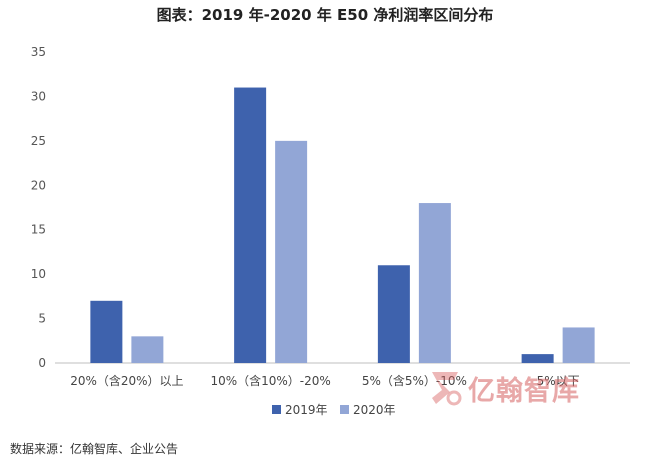 This screenshot has width=650, height=467. What do you see at coordinates (393, 314) in the screenshot?
I see `bar-2019年-2` at bounding box center [393, 314].